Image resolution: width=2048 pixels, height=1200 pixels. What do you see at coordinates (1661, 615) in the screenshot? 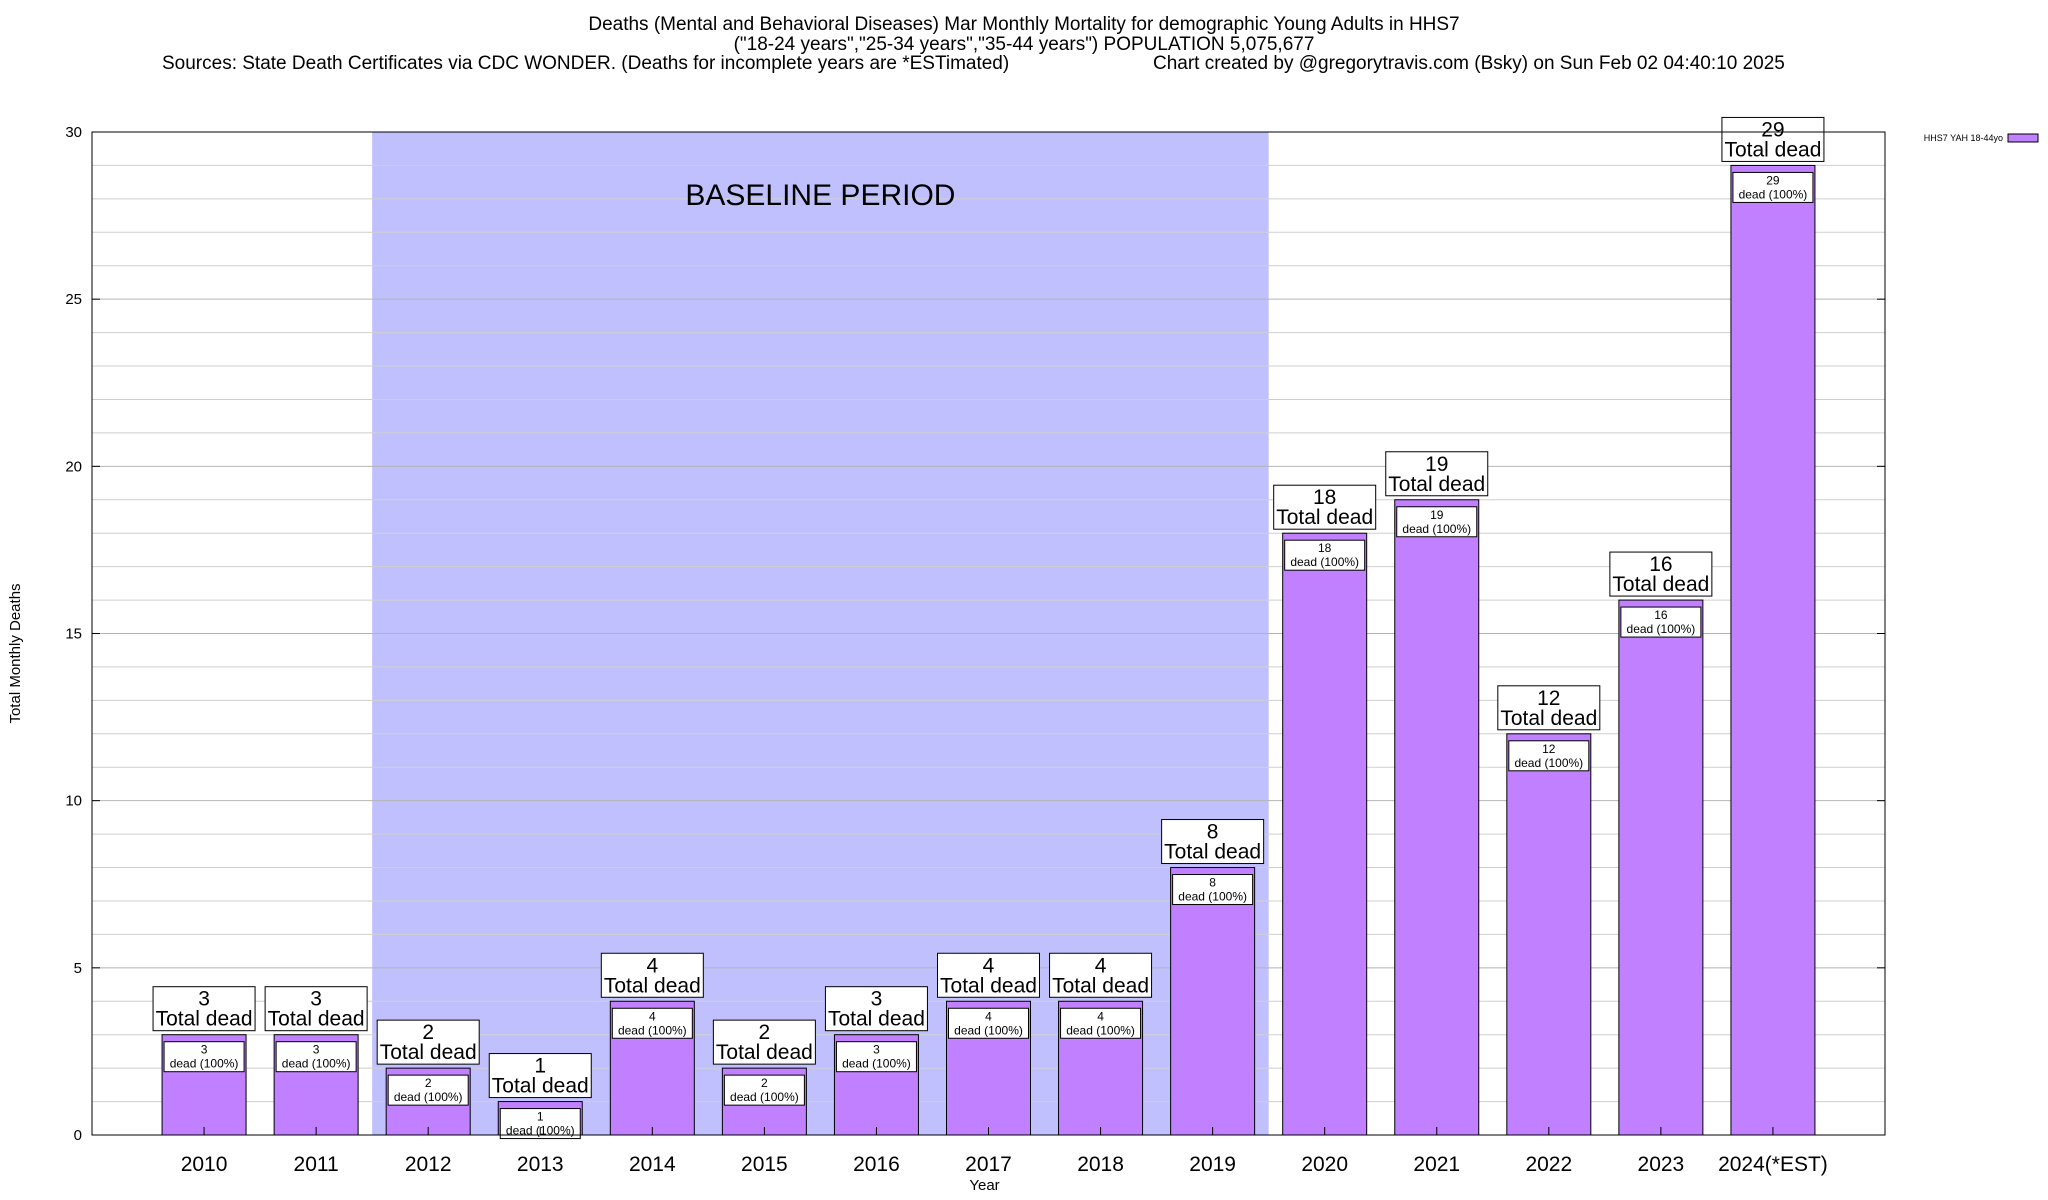
I see `inner-label-count: 16` at bounding box center [1661, 615].